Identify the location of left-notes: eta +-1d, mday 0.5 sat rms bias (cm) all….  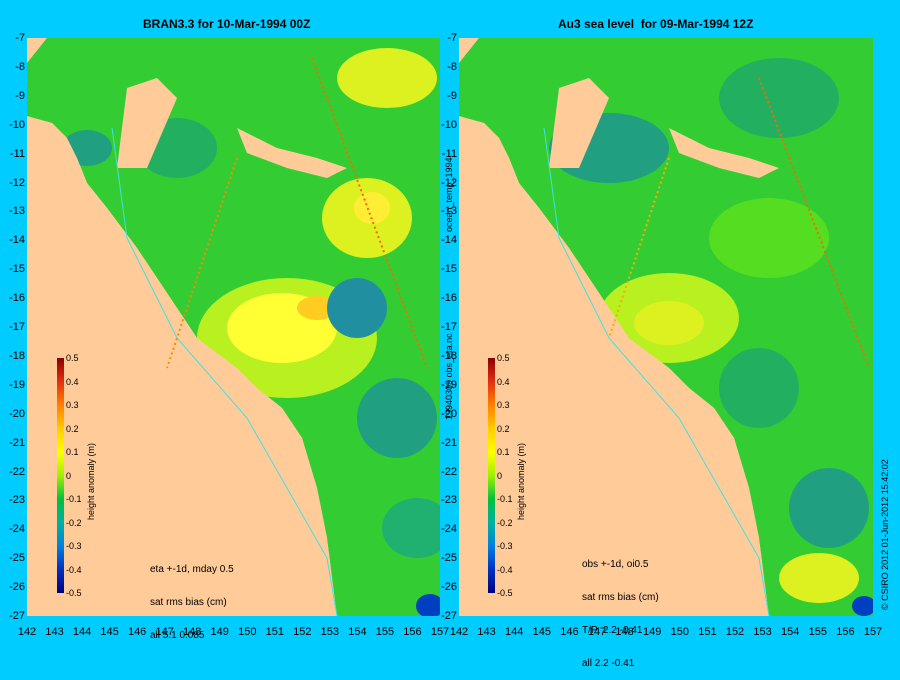
(192, 597).